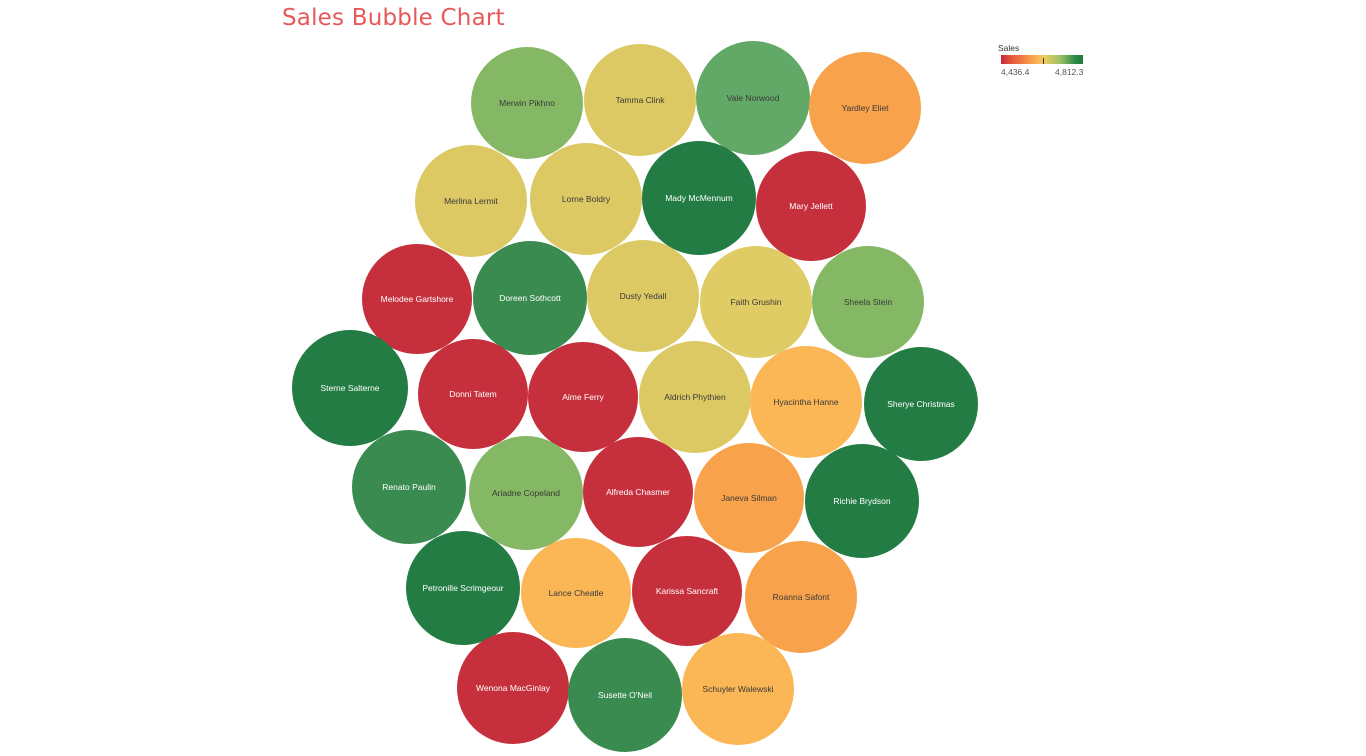 The width and height of the screenshot is (1366, 756). I want to click on bubble-alfreda-chasmer, so click(638, 492).